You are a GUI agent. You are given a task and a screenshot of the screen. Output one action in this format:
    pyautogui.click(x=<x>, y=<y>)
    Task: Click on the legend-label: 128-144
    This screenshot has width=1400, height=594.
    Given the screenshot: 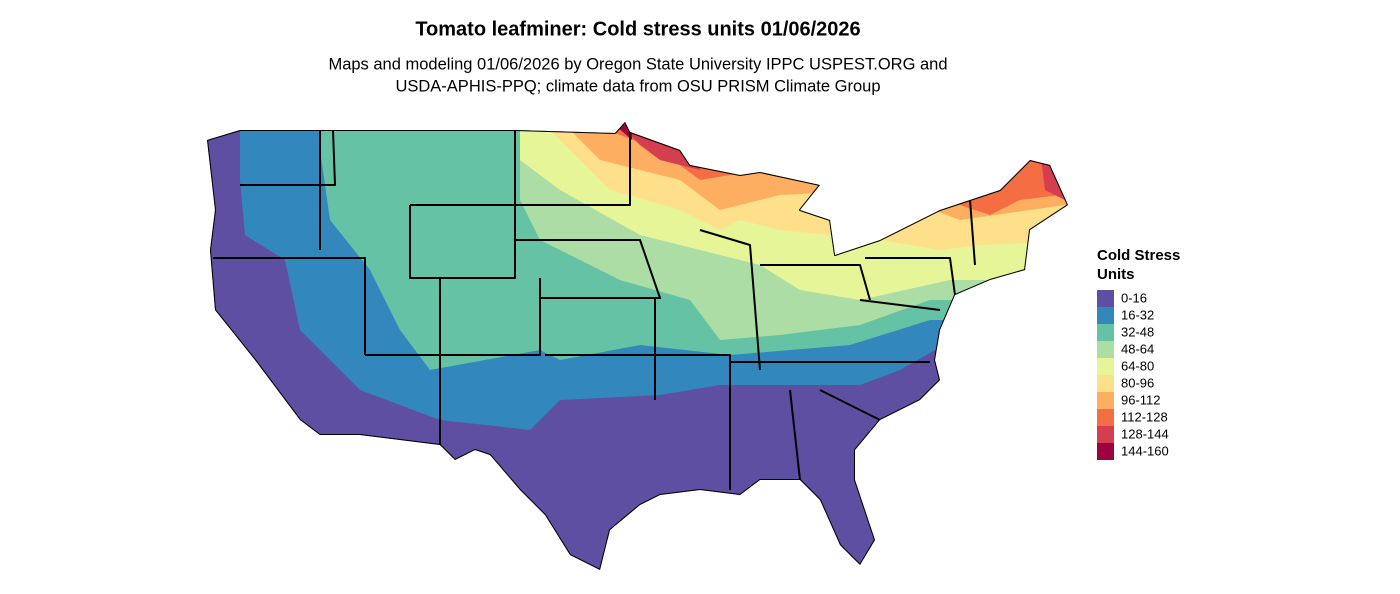 What is the action you would take?
    pyautogui.click(x=1145, y=433)
    